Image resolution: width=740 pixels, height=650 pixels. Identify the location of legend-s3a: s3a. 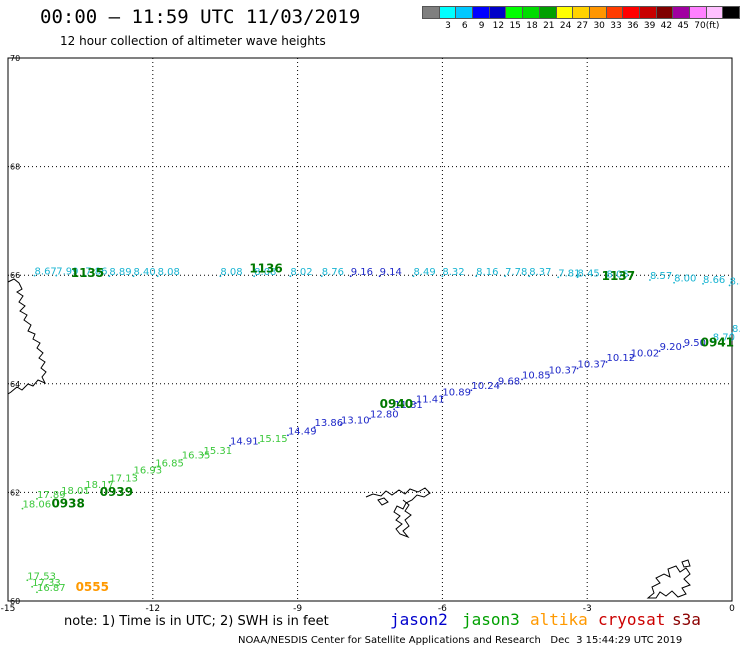
(686, 619).